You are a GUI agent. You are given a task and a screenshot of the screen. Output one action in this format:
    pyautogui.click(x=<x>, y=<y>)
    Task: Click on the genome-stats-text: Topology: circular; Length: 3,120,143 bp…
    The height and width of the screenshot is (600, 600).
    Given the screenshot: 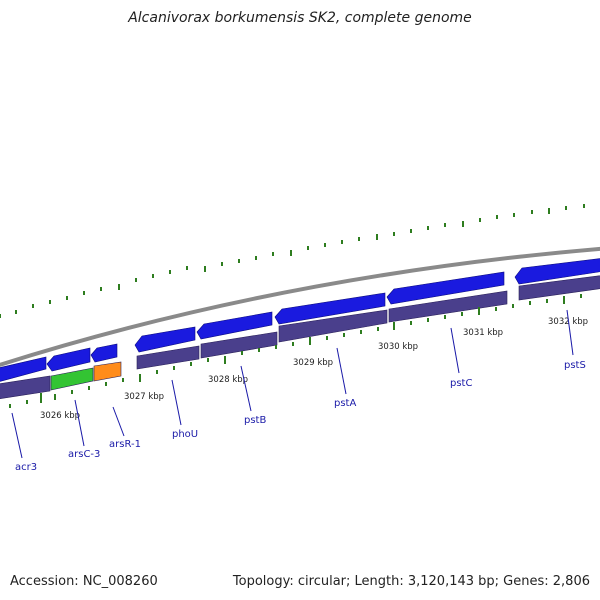 What is the action you would take?
    pyautogui.click(x=411, y=581)
    